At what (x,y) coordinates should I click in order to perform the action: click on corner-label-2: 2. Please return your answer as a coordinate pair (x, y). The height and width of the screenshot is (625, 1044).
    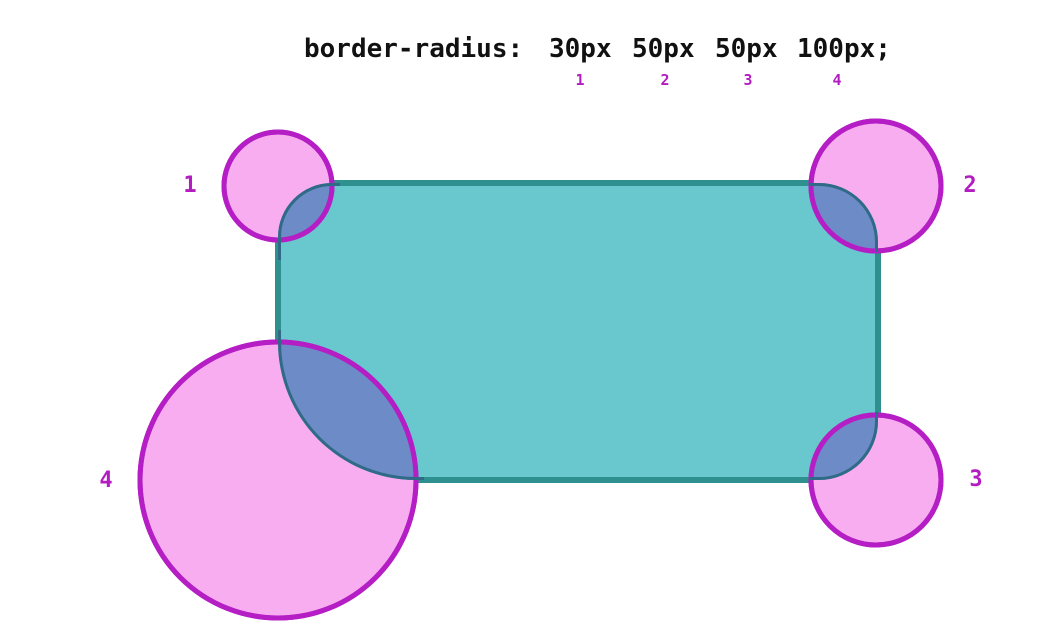
    Looking at the image, I should click on (969, 185).